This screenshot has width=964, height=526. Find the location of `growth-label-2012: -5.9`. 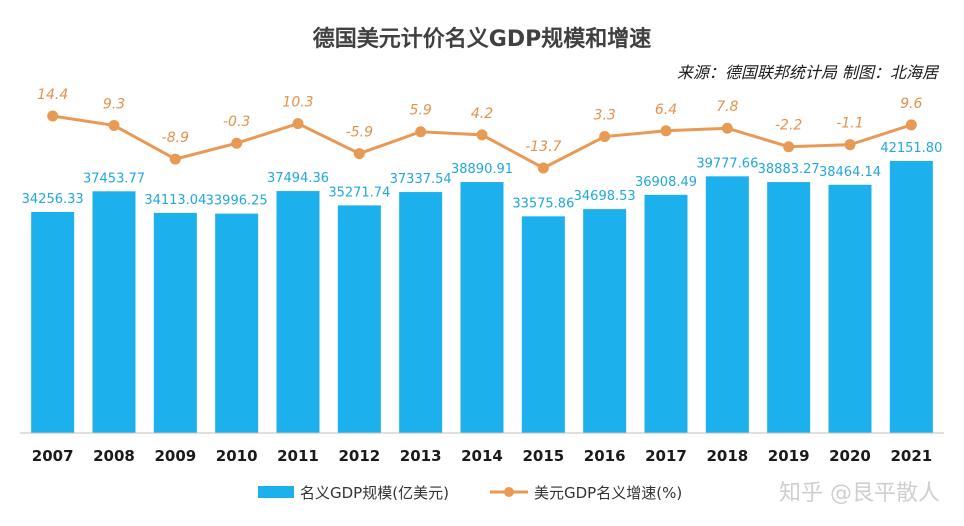

growth-label-2012: -5.9 is located at coordinates (359, 133).